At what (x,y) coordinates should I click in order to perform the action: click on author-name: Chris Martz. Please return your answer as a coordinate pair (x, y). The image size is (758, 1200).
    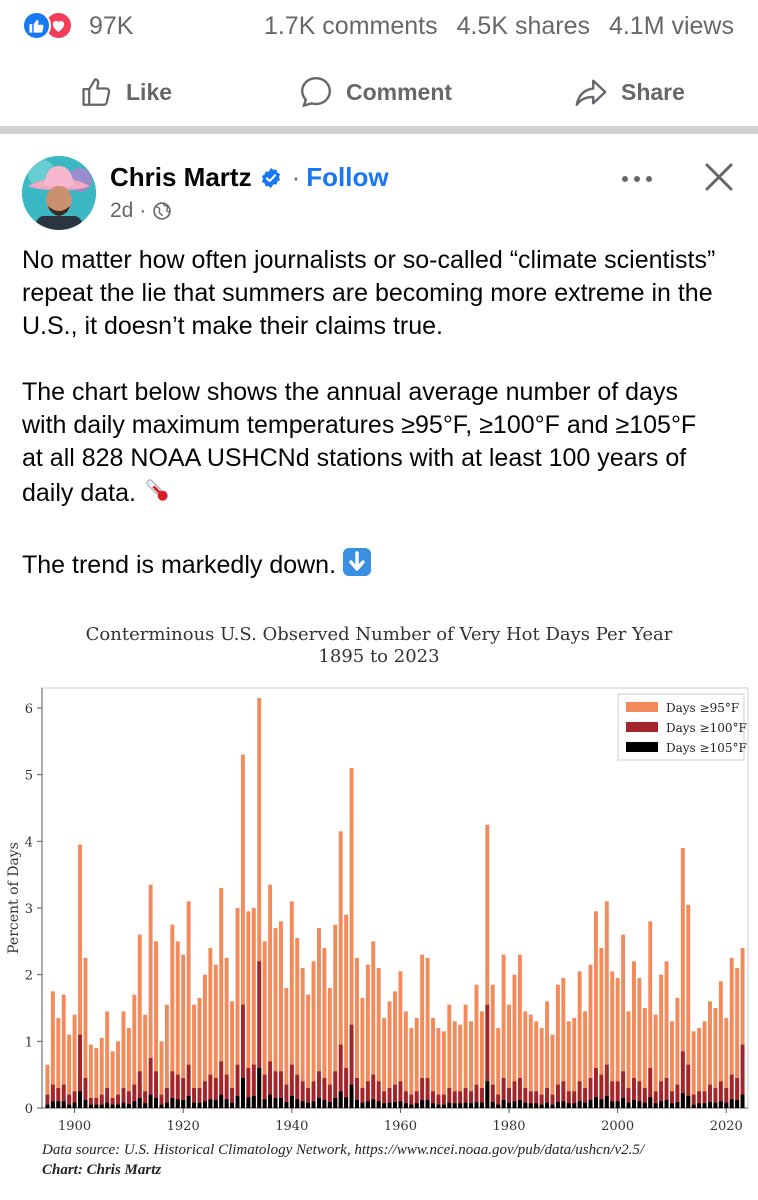
    Looking at the image, I should click on (181, 177).